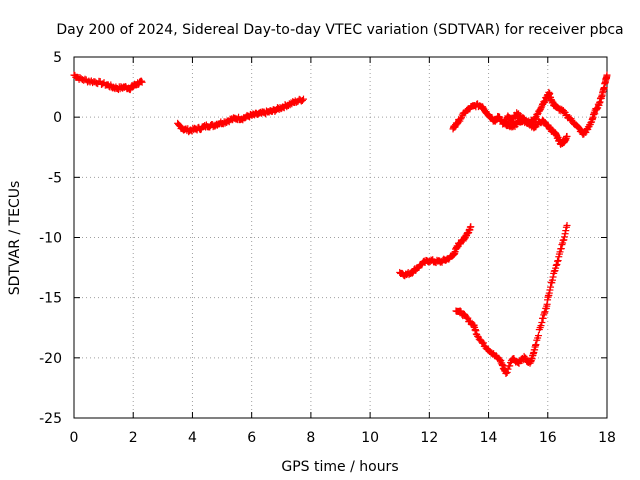  What do you see at coordinates (567, 136) in the screenshot?
I see `track-6-point` at bounding box center [567, 136].